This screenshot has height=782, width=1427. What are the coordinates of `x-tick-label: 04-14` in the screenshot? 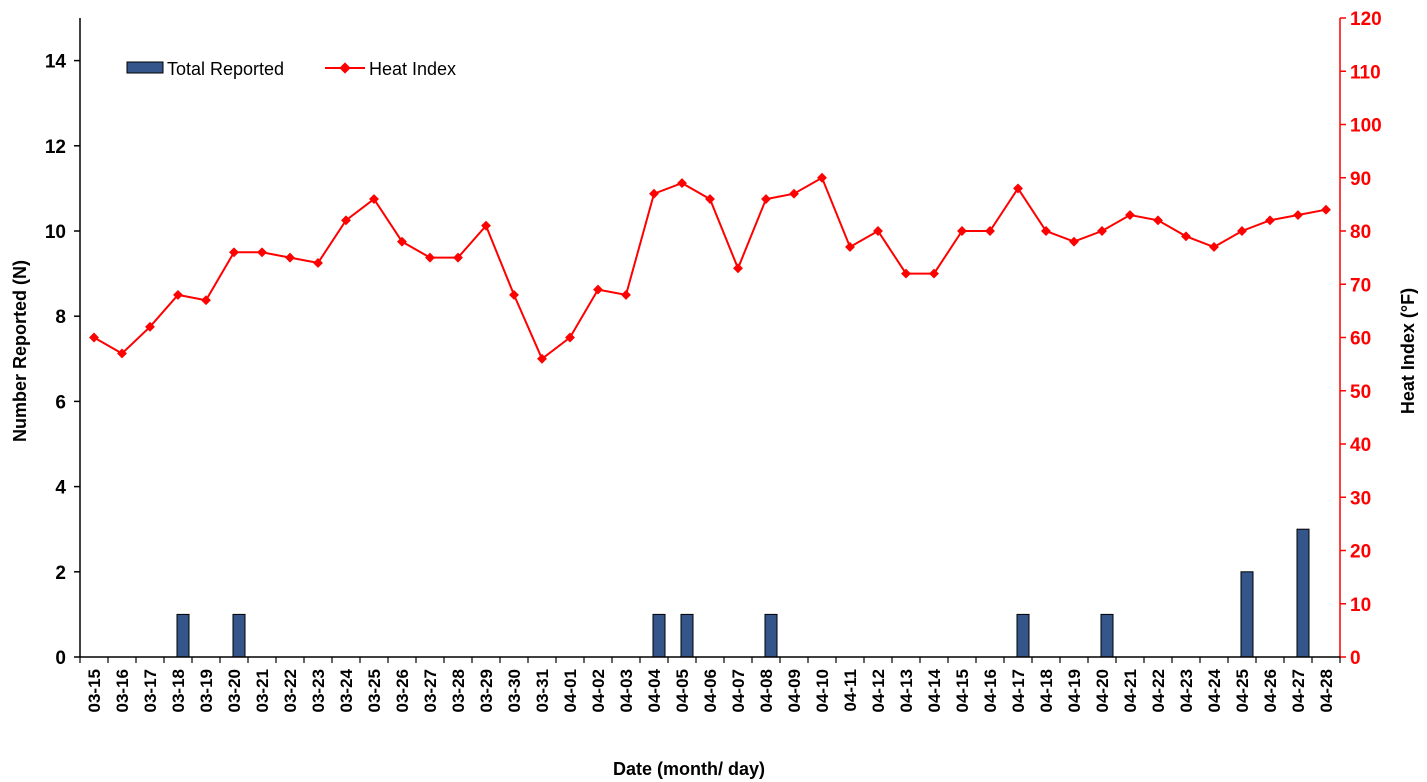 It's located at (934, 690).